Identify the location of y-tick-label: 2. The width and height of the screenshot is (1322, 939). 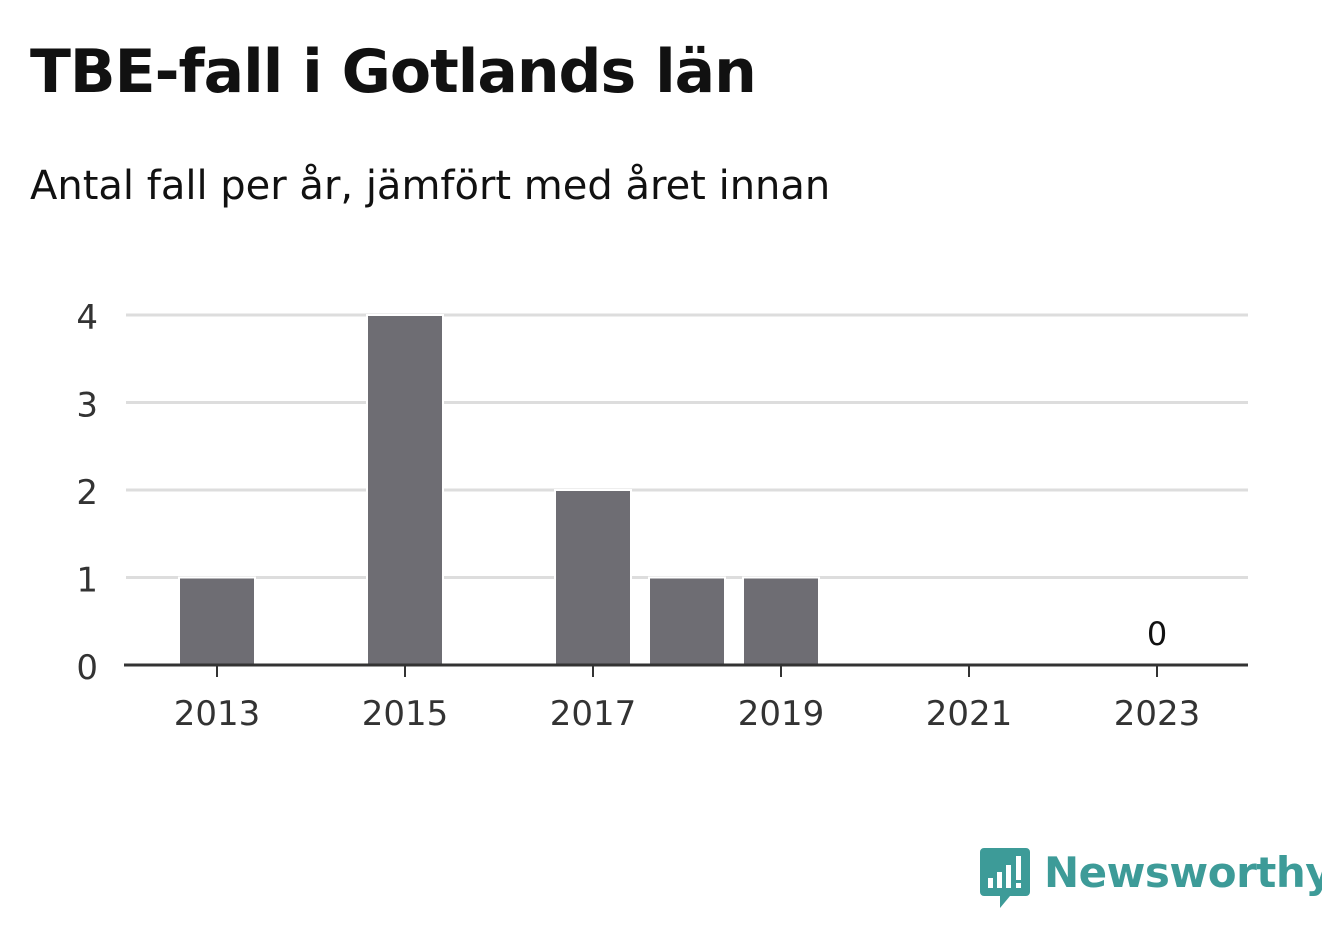
(87, 493).